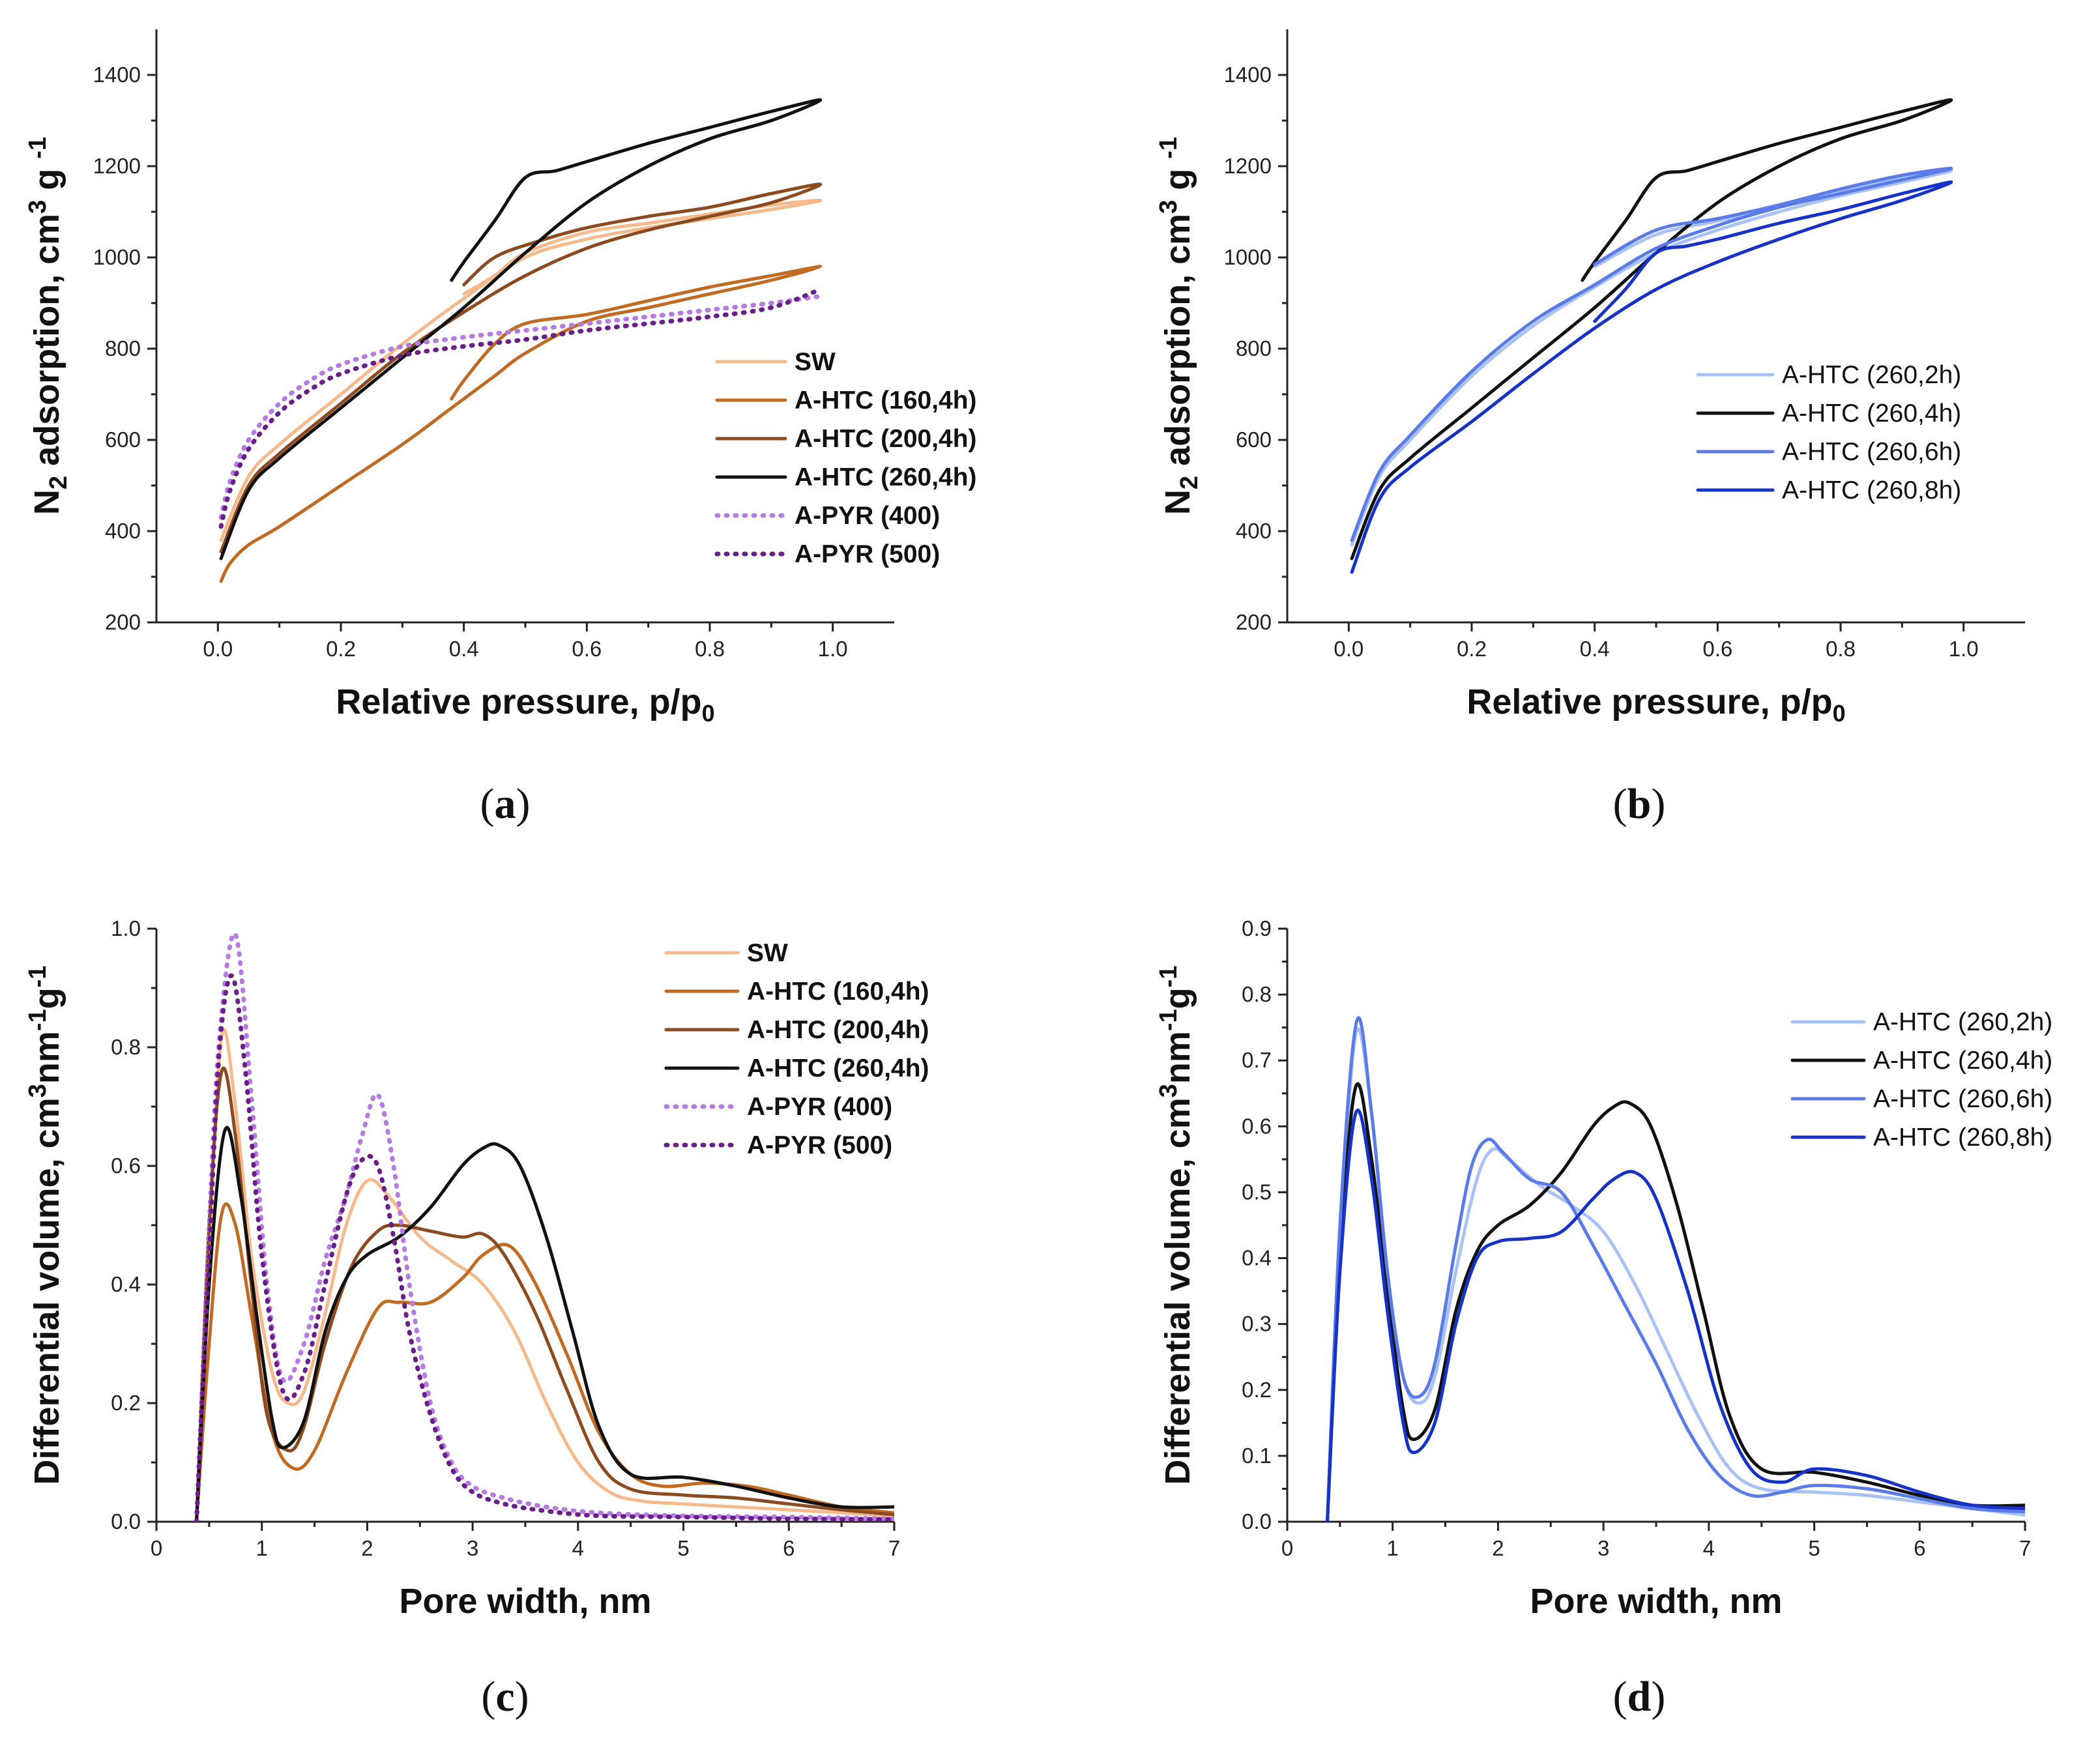 The width and height of the screenshot is (2100, 1742). What do you see at coordinates (123, 440) in the screenshot?
I see `y-tick-label: 600` at bounding box center [123, 440].